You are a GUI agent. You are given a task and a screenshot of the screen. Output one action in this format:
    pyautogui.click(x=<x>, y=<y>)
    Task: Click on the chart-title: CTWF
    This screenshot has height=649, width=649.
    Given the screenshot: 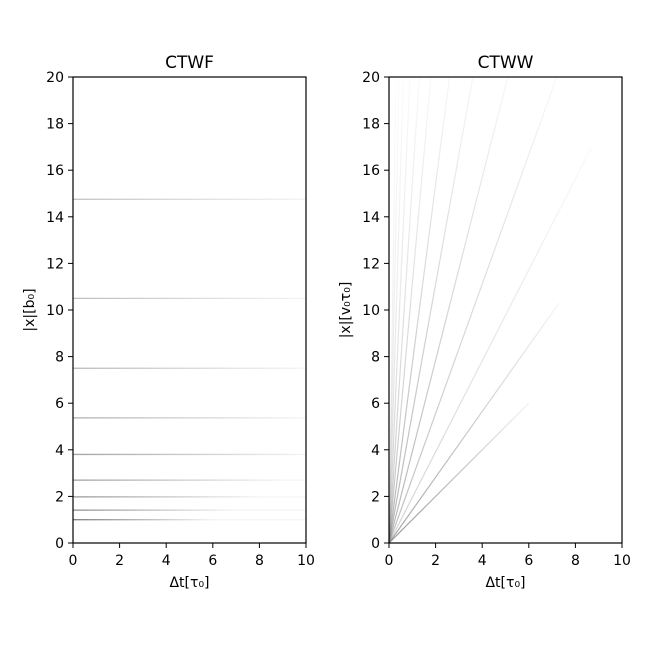 What is the action you would take?
    pyautogui.click(x=189, y=63)
    